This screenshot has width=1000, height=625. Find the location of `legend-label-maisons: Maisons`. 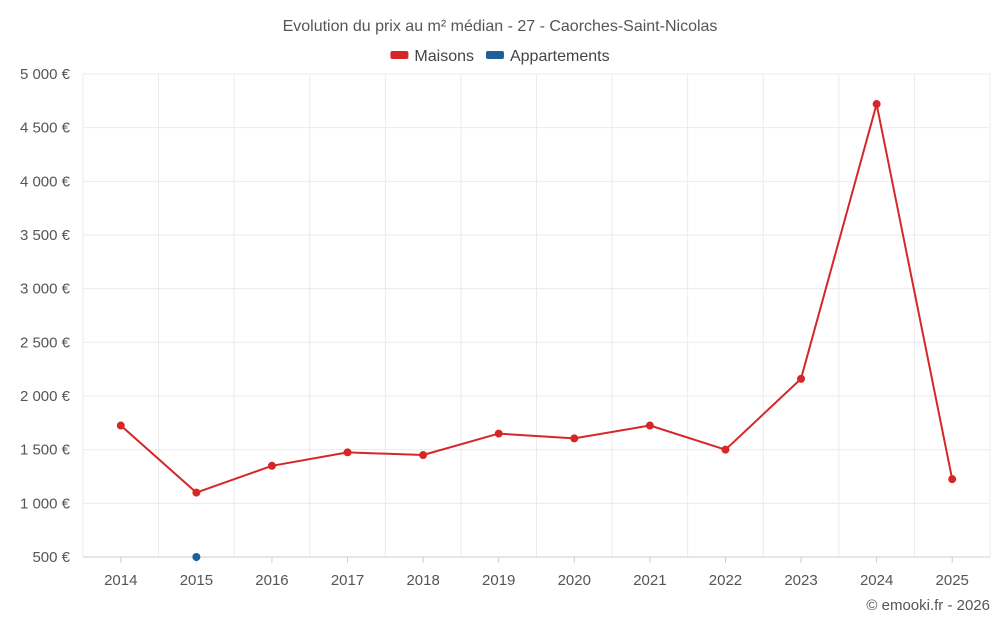

legend-label-maisons: Maisons is located at coordinates (444, 56).